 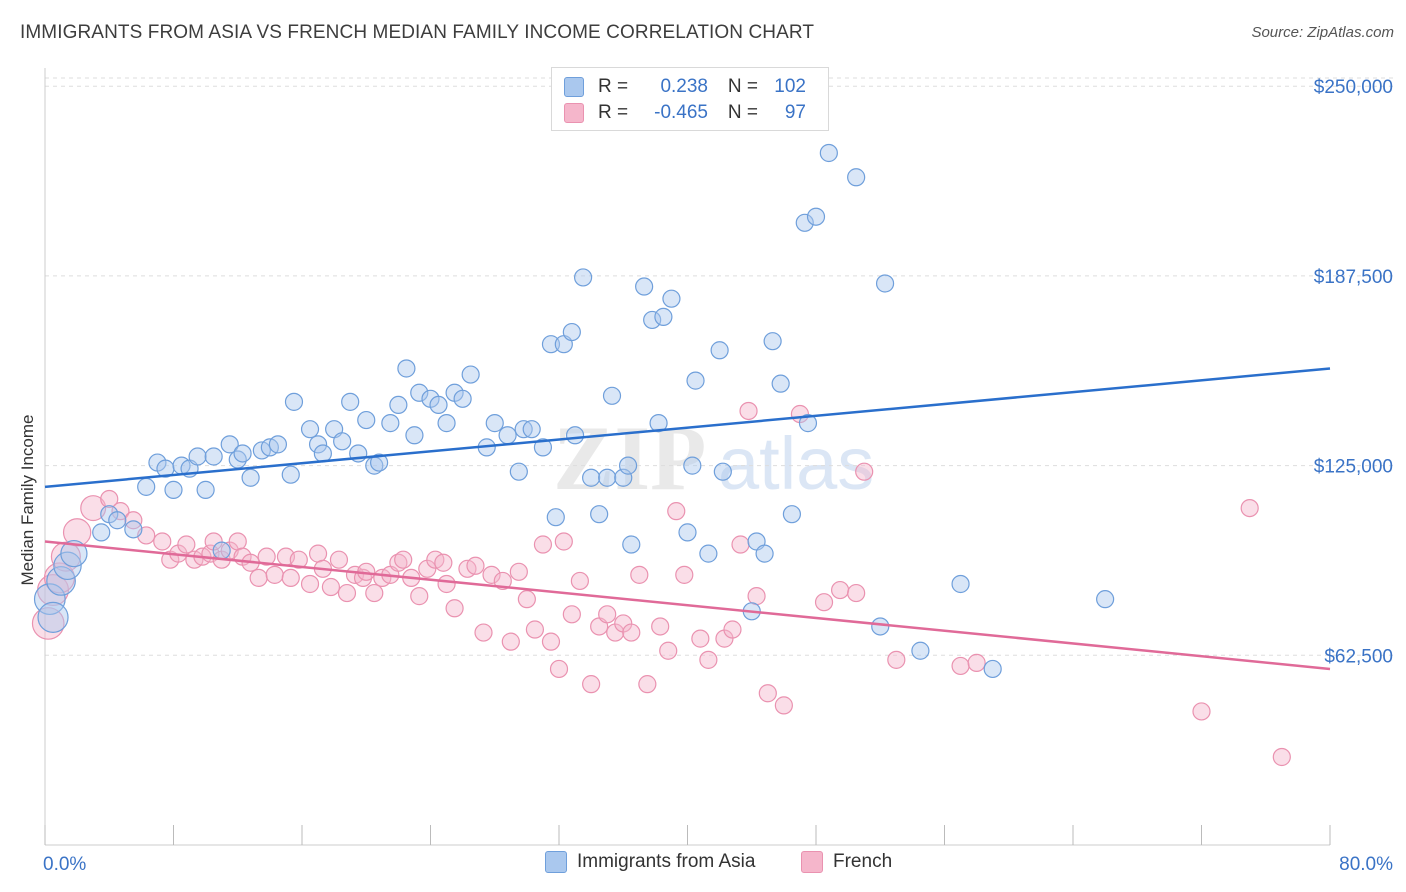 I want to click on correlation-legend: R = 0.238 N = 102 R = -0.465 N = 97, so click(x=690, y=99).